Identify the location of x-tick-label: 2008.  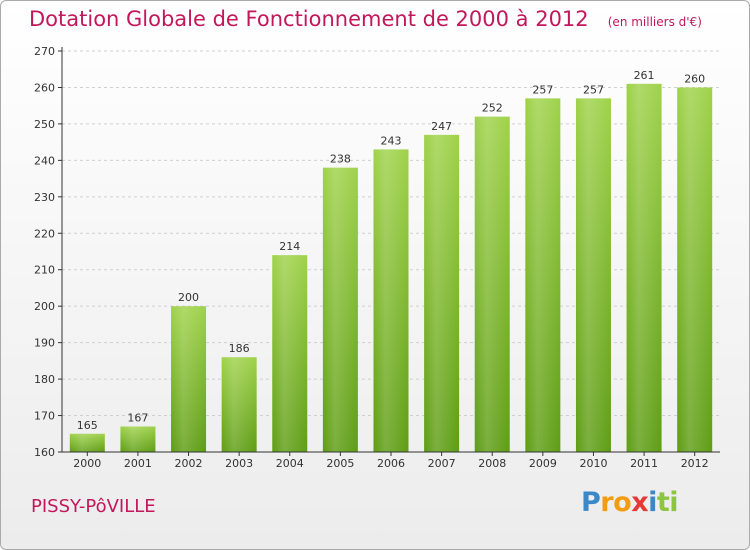
(492, 463).